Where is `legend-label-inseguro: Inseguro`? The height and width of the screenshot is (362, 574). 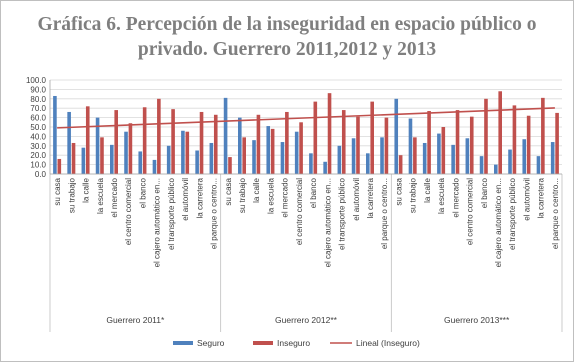 legend-label-inseguro: Inseguro is located at coordinates (293, 343).